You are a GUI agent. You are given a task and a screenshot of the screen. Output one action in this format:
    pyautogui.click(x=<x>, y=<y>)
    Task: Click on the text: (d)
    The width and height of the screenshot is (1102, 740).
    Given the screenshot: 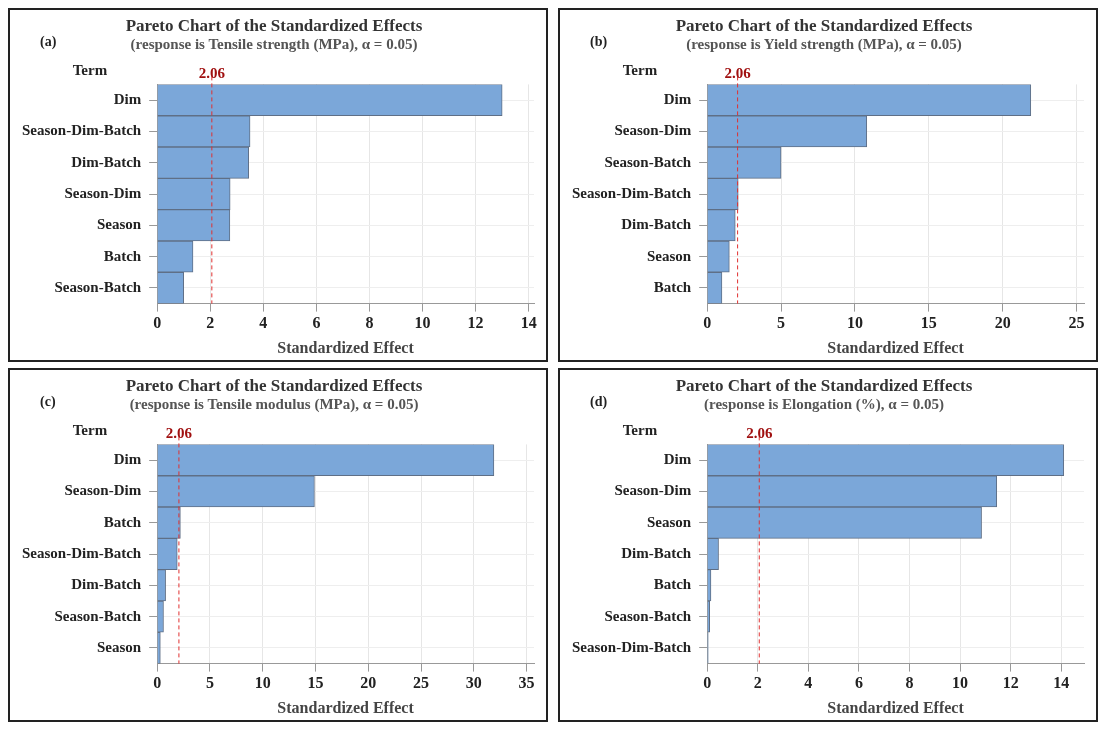 What is the action you would take?
    pyautogui.click(x=599, y=402)
    